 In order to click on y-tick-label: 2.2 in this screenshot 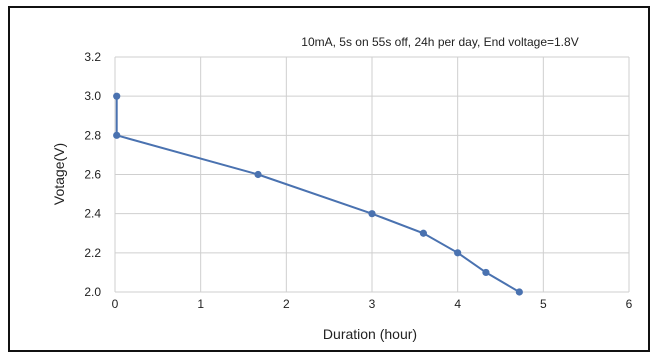, I will do `click(92, 253)`.